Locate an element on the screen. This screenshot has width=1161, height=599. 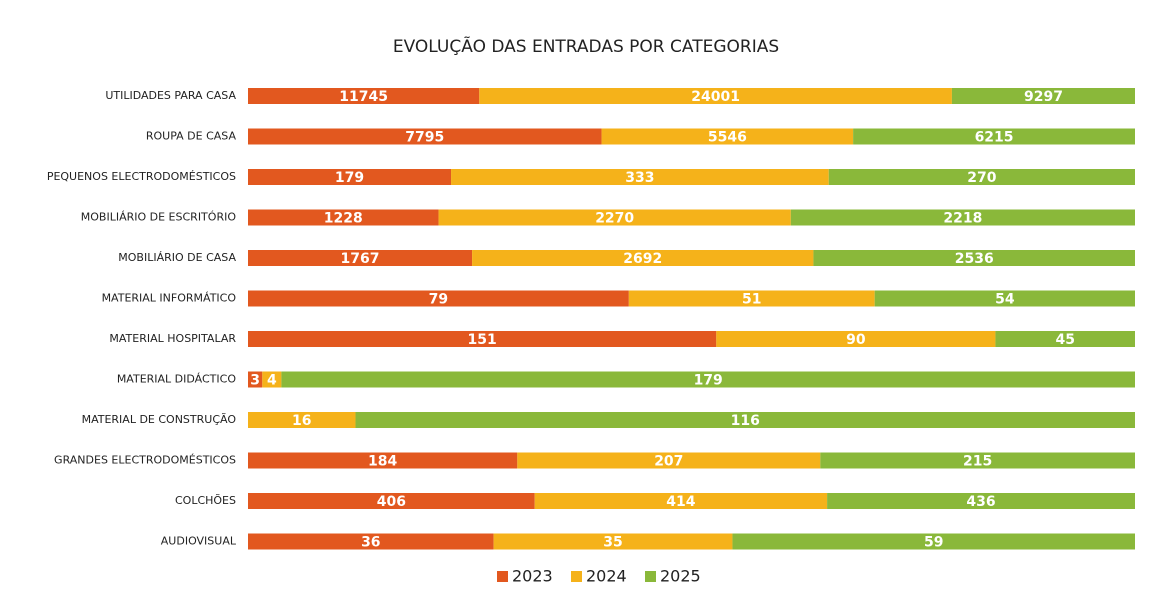
data-label: 90 is located at coordinates (856, 340).